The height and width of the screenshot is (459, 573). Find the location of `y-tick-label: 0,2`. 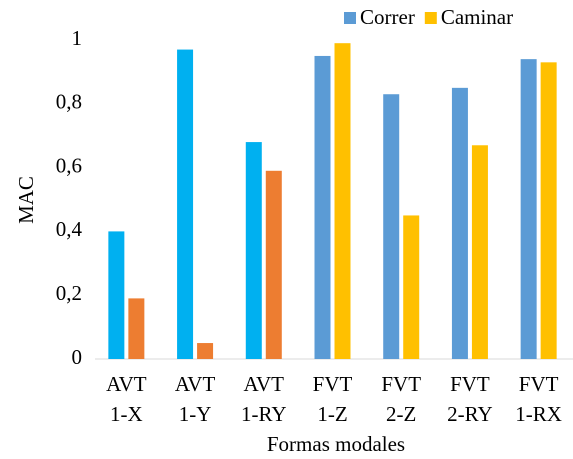

y-tick-label: 0,2 is located at coordinates (69, 293).